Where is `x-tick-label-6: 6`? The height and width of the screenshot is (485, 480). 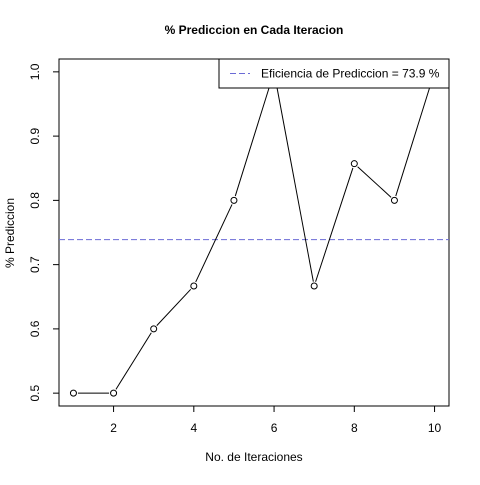 x-tick-label-6: 6 is located at coordinates (274, 428).